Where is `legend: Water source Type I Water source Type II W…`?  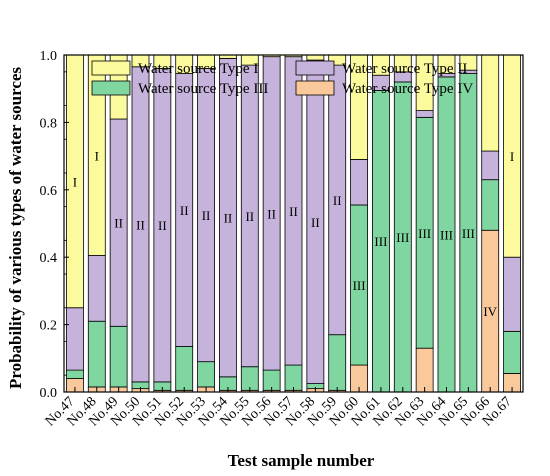 legend: Water source Type I Water source Type II W… is located at coordinates (282, 78).